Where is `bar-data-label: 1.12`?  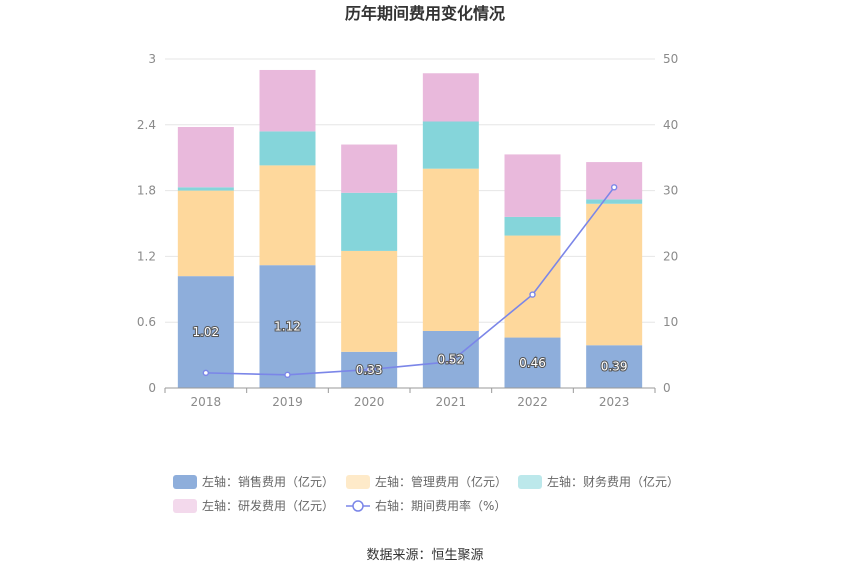 bar-data-label: 1.12 is located at coordinates (287, 327).